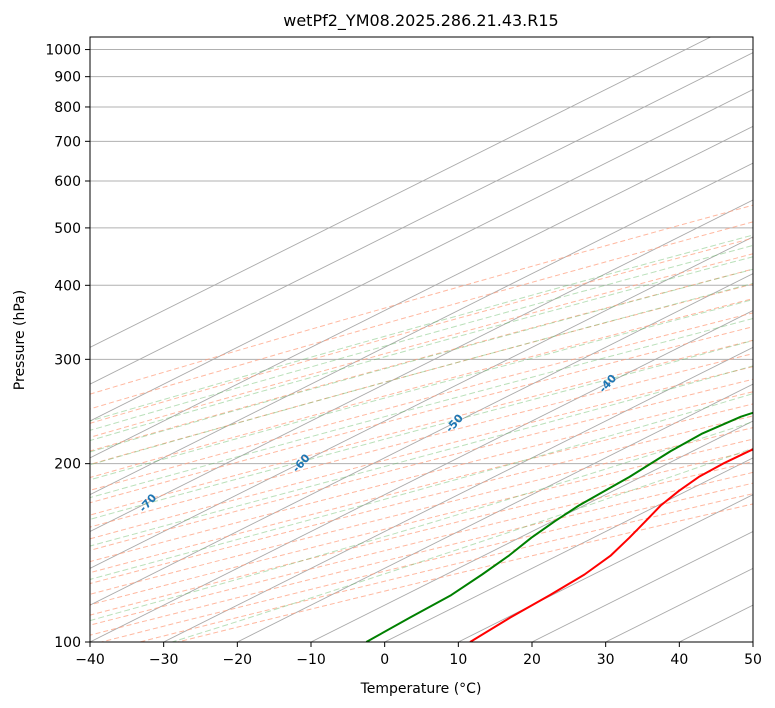  What do you see at coordinates (606, 660) in the screenshot?
I see `x-tick-label: 30` at bounding box center [606, 660].